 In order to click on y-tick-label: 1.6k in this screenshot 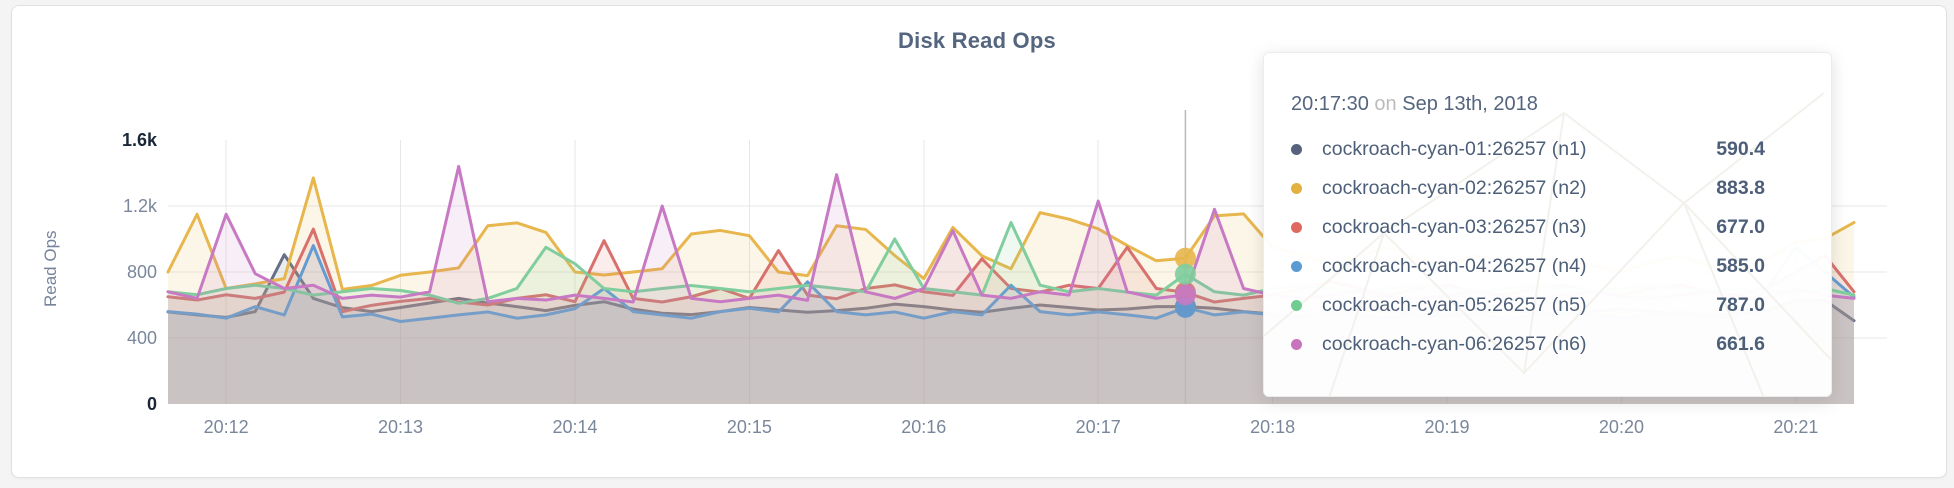, I will do `click(140, 140)`.